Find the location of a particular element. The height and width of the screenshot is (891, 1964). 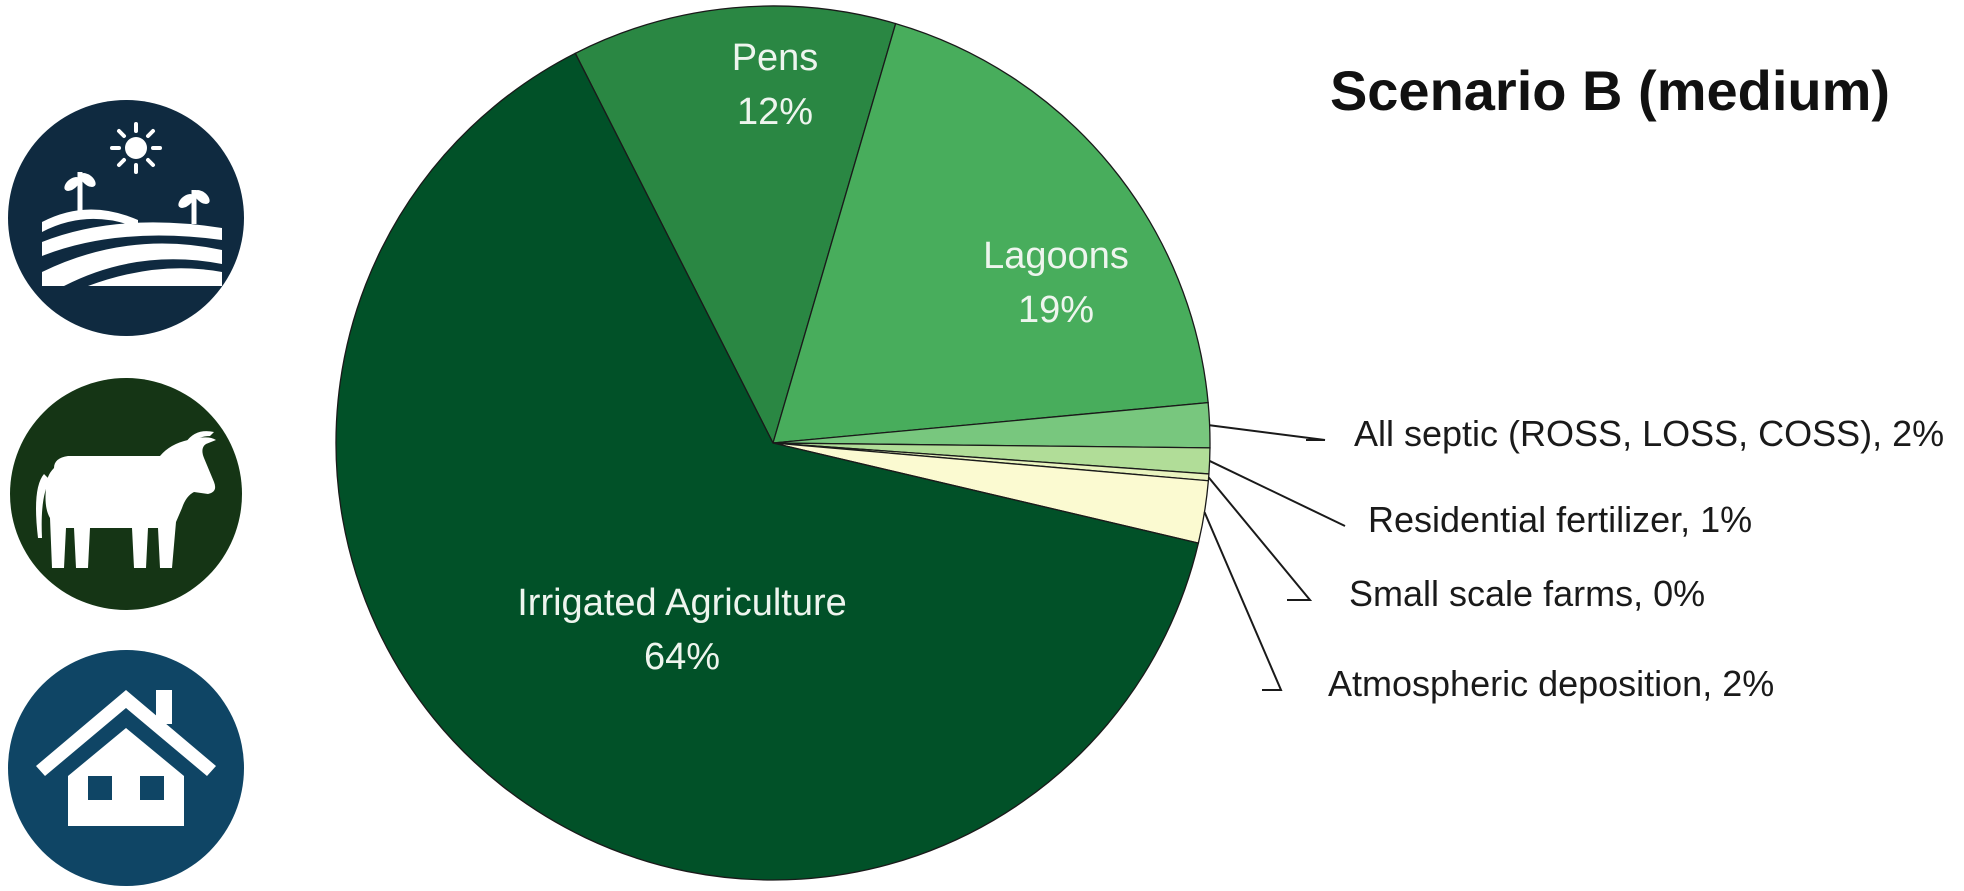

slice-label: Irrigated Agriculture is located at coordinates (682, 603).